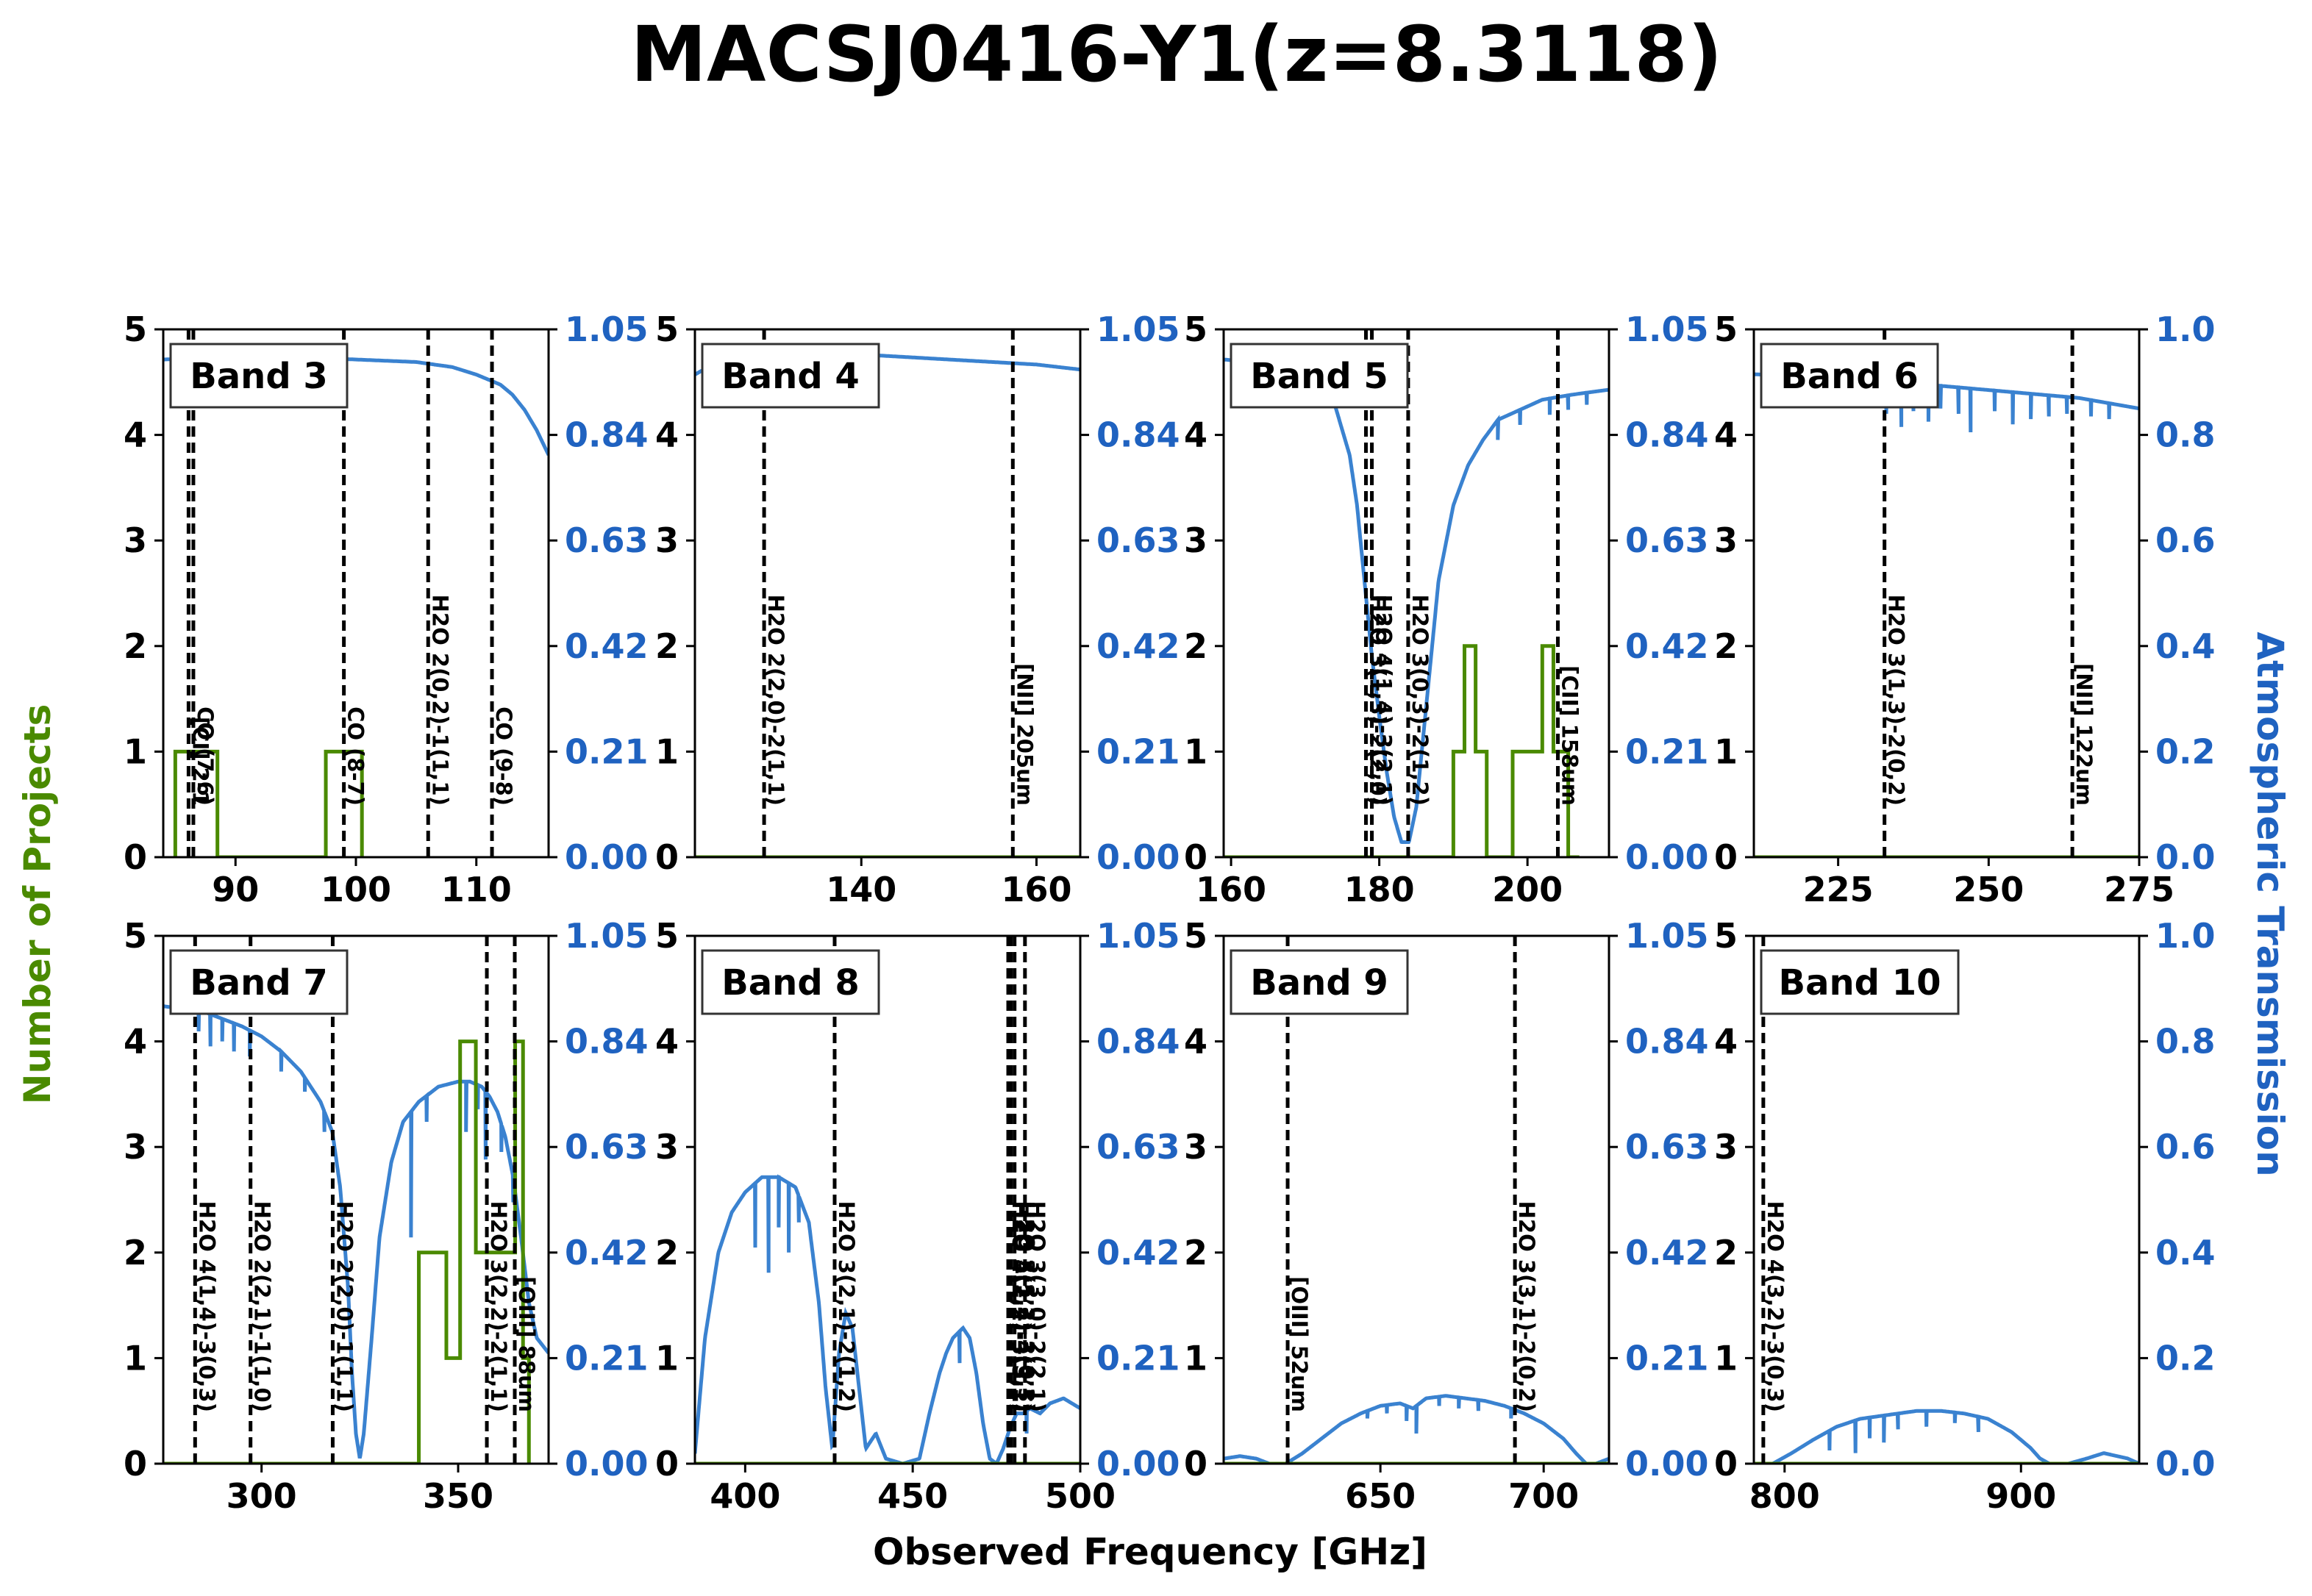  I want to click on right-y-tick-label: 0.0, so click(2185, 1464).